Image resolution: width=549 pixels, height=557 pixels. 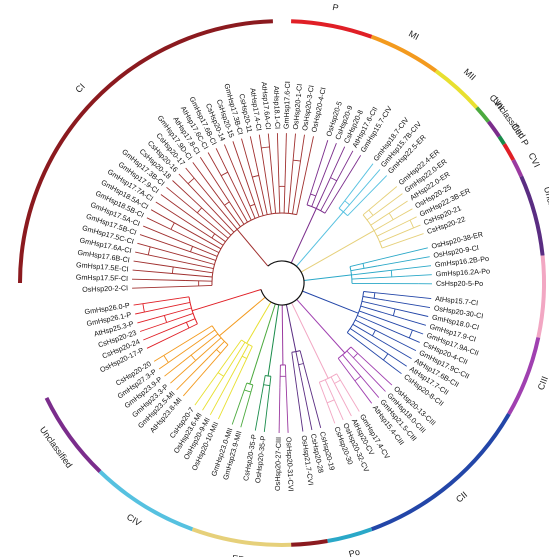 What do you see at coordinates (56, 447) in the screenshot?
I see `ring-label: Unclassified` at bounding box center [56, 447].